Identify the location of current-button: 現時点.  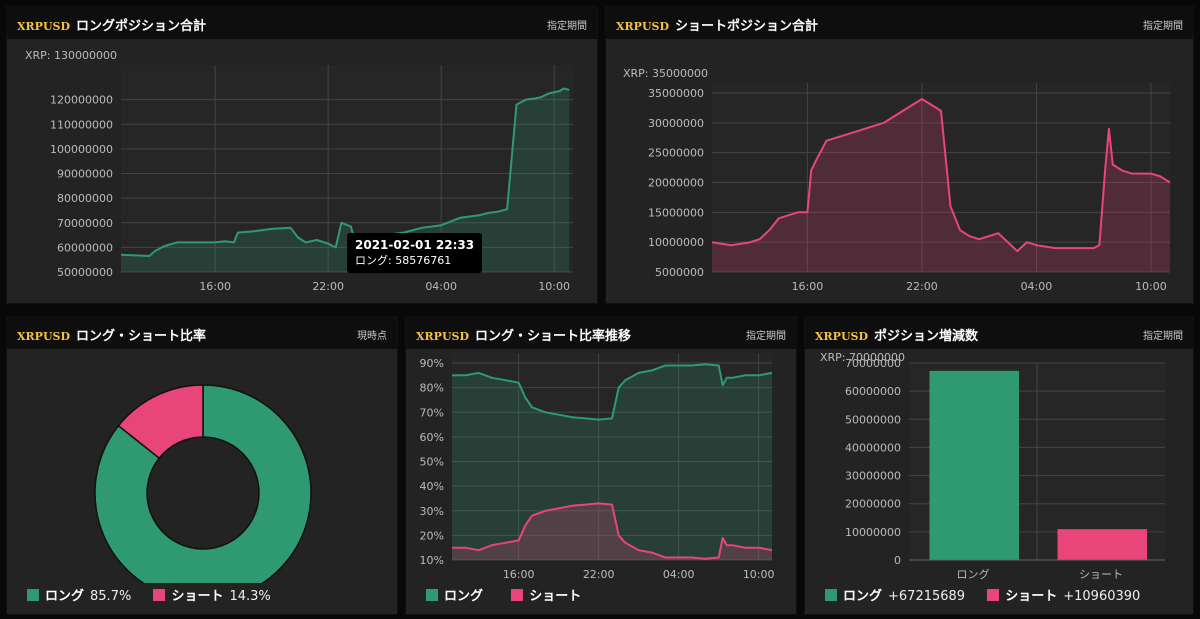
(372, 336).